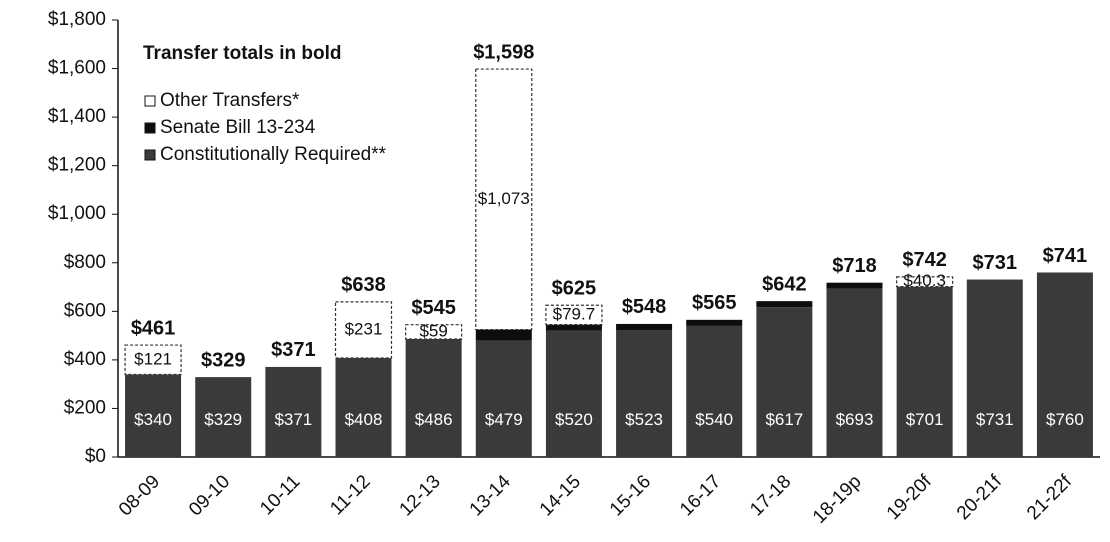  I want to click on x-tick-label: 18-19p, so click(837, 499).